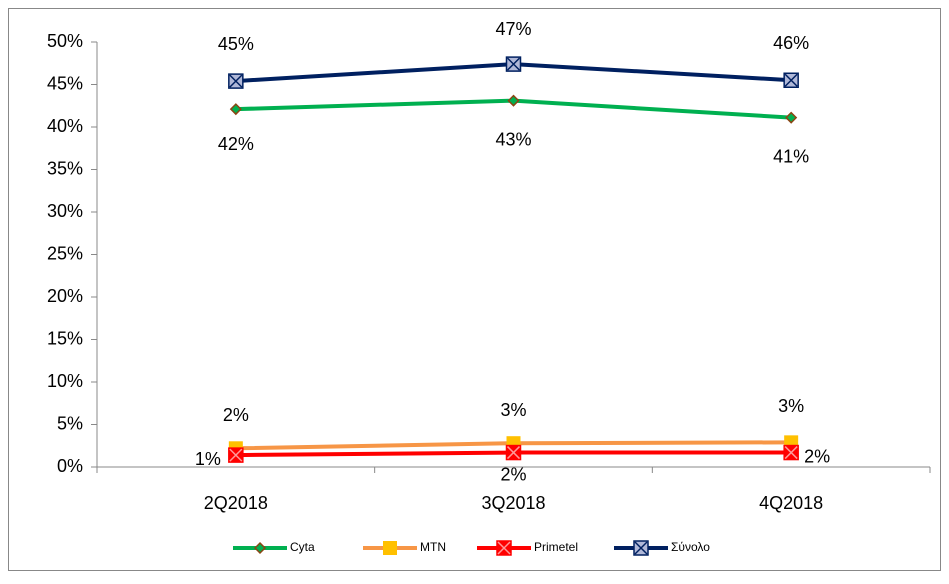 This screenshot has height=584, width=949. Describe the element at coordinates (236, 44) in the screenshot. I see `data-label: 45%` at that location.